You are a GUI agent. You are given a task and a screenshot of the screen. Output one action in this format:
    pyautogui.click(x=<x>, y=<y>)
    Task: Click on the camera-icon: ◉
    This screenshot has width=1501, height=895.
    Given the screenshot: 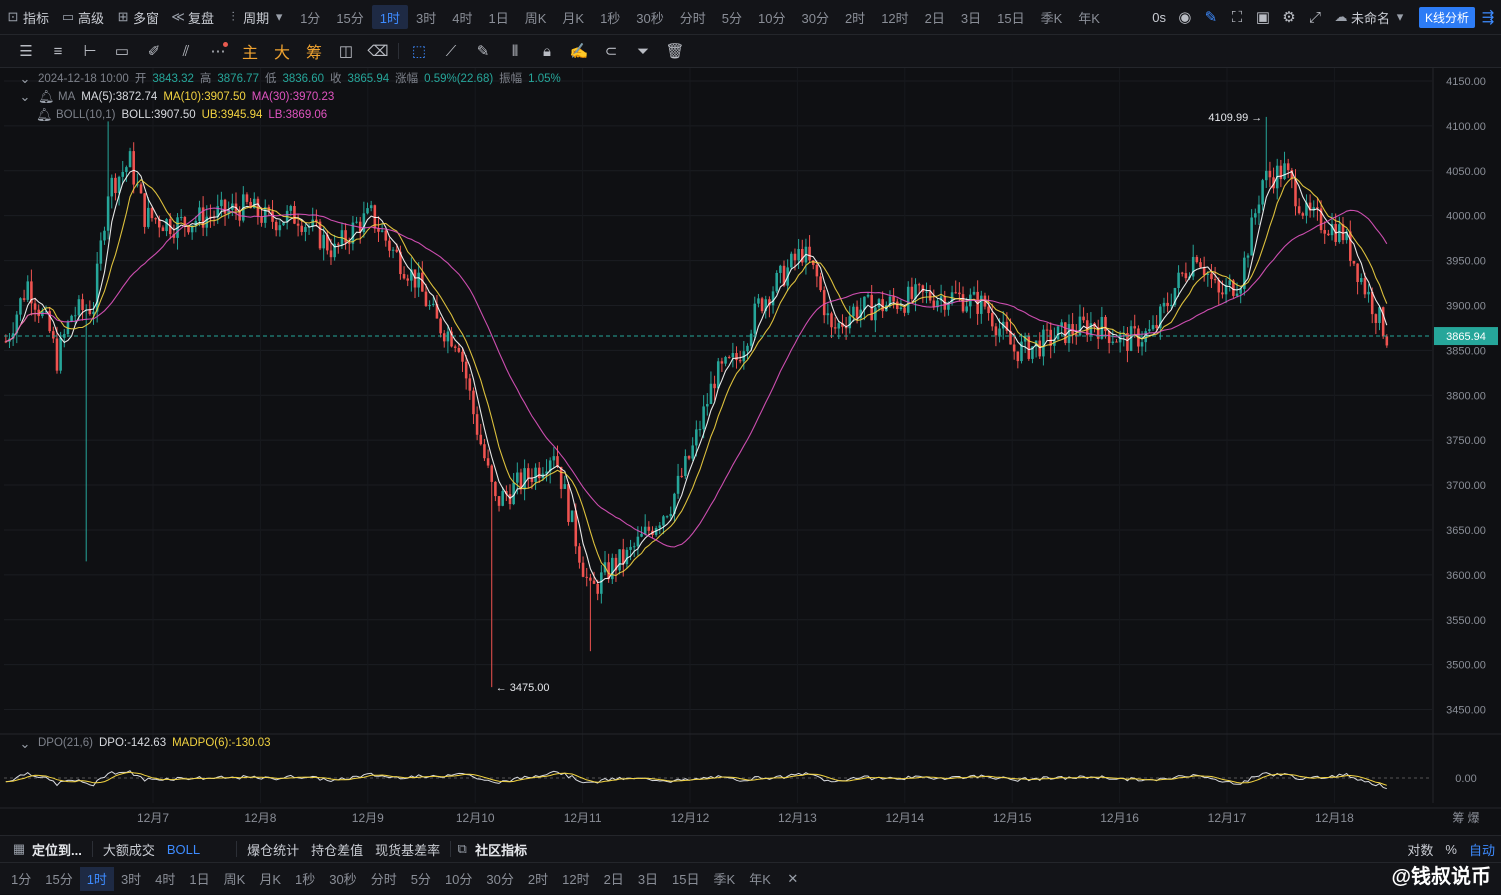 What is the action you would take?
    pyautogui.click(x=1185, y=17)
    